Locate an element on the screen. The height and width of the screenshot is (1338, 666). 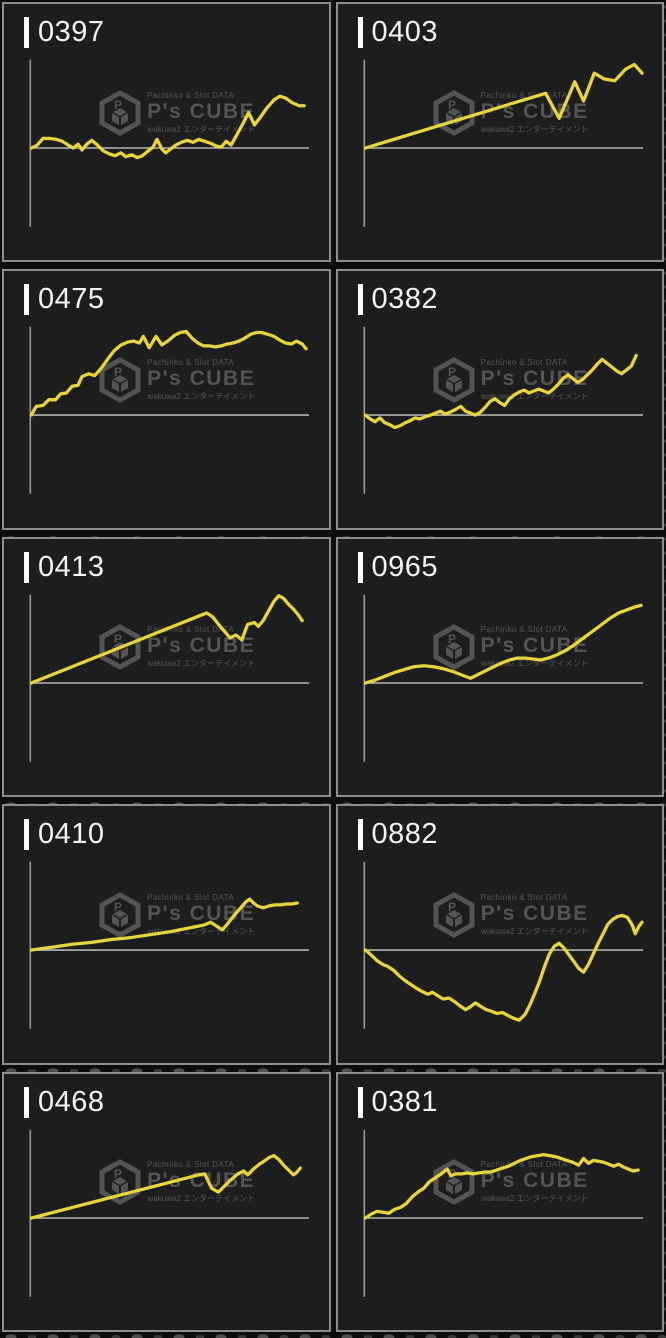
machine-label: 0403 is located at coordinates (398, 32).